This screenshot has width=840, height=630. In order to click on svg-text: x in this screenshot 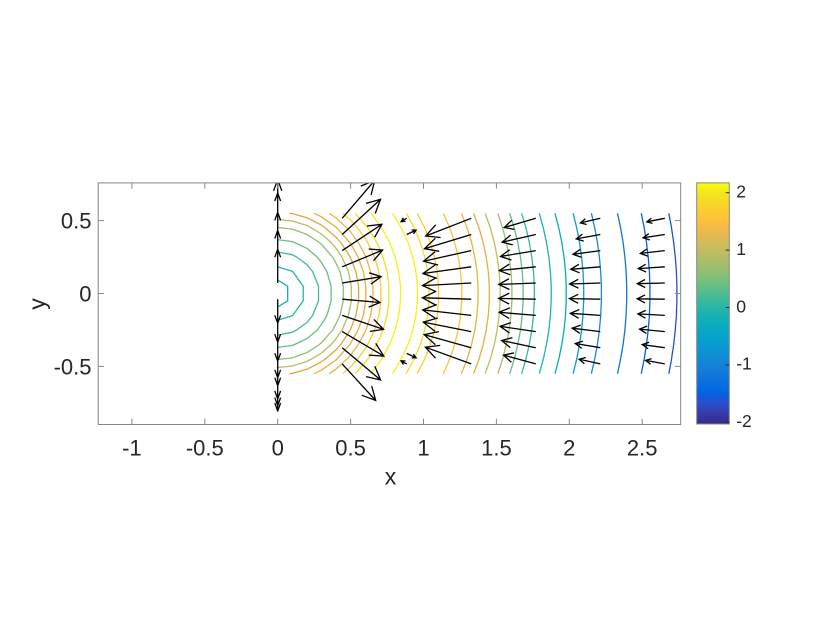, I will do `click(391, 476)`.